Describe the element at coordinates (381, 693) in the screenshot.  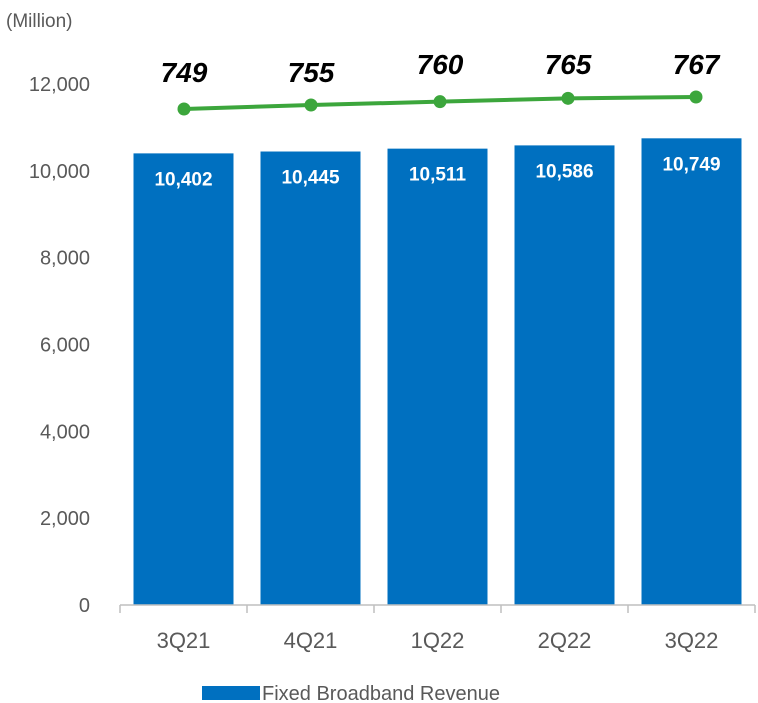
I see `legend-label: Fixed Broadband Revenue` at that location.